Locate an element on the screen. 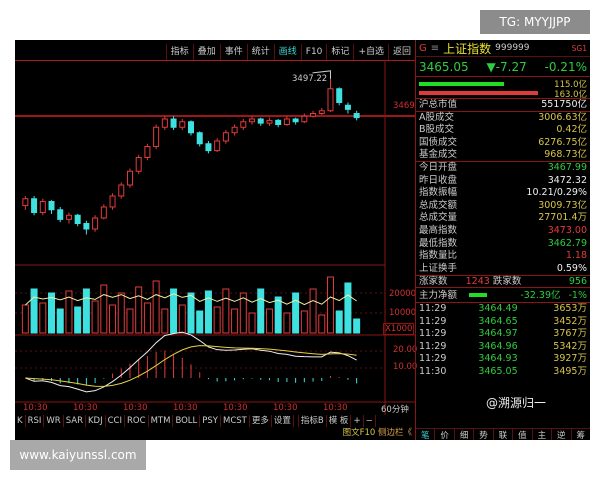 The height and width of the screenshot is (480, 600). indicator-tab-5: CCI is located at coordinates (116, 421).